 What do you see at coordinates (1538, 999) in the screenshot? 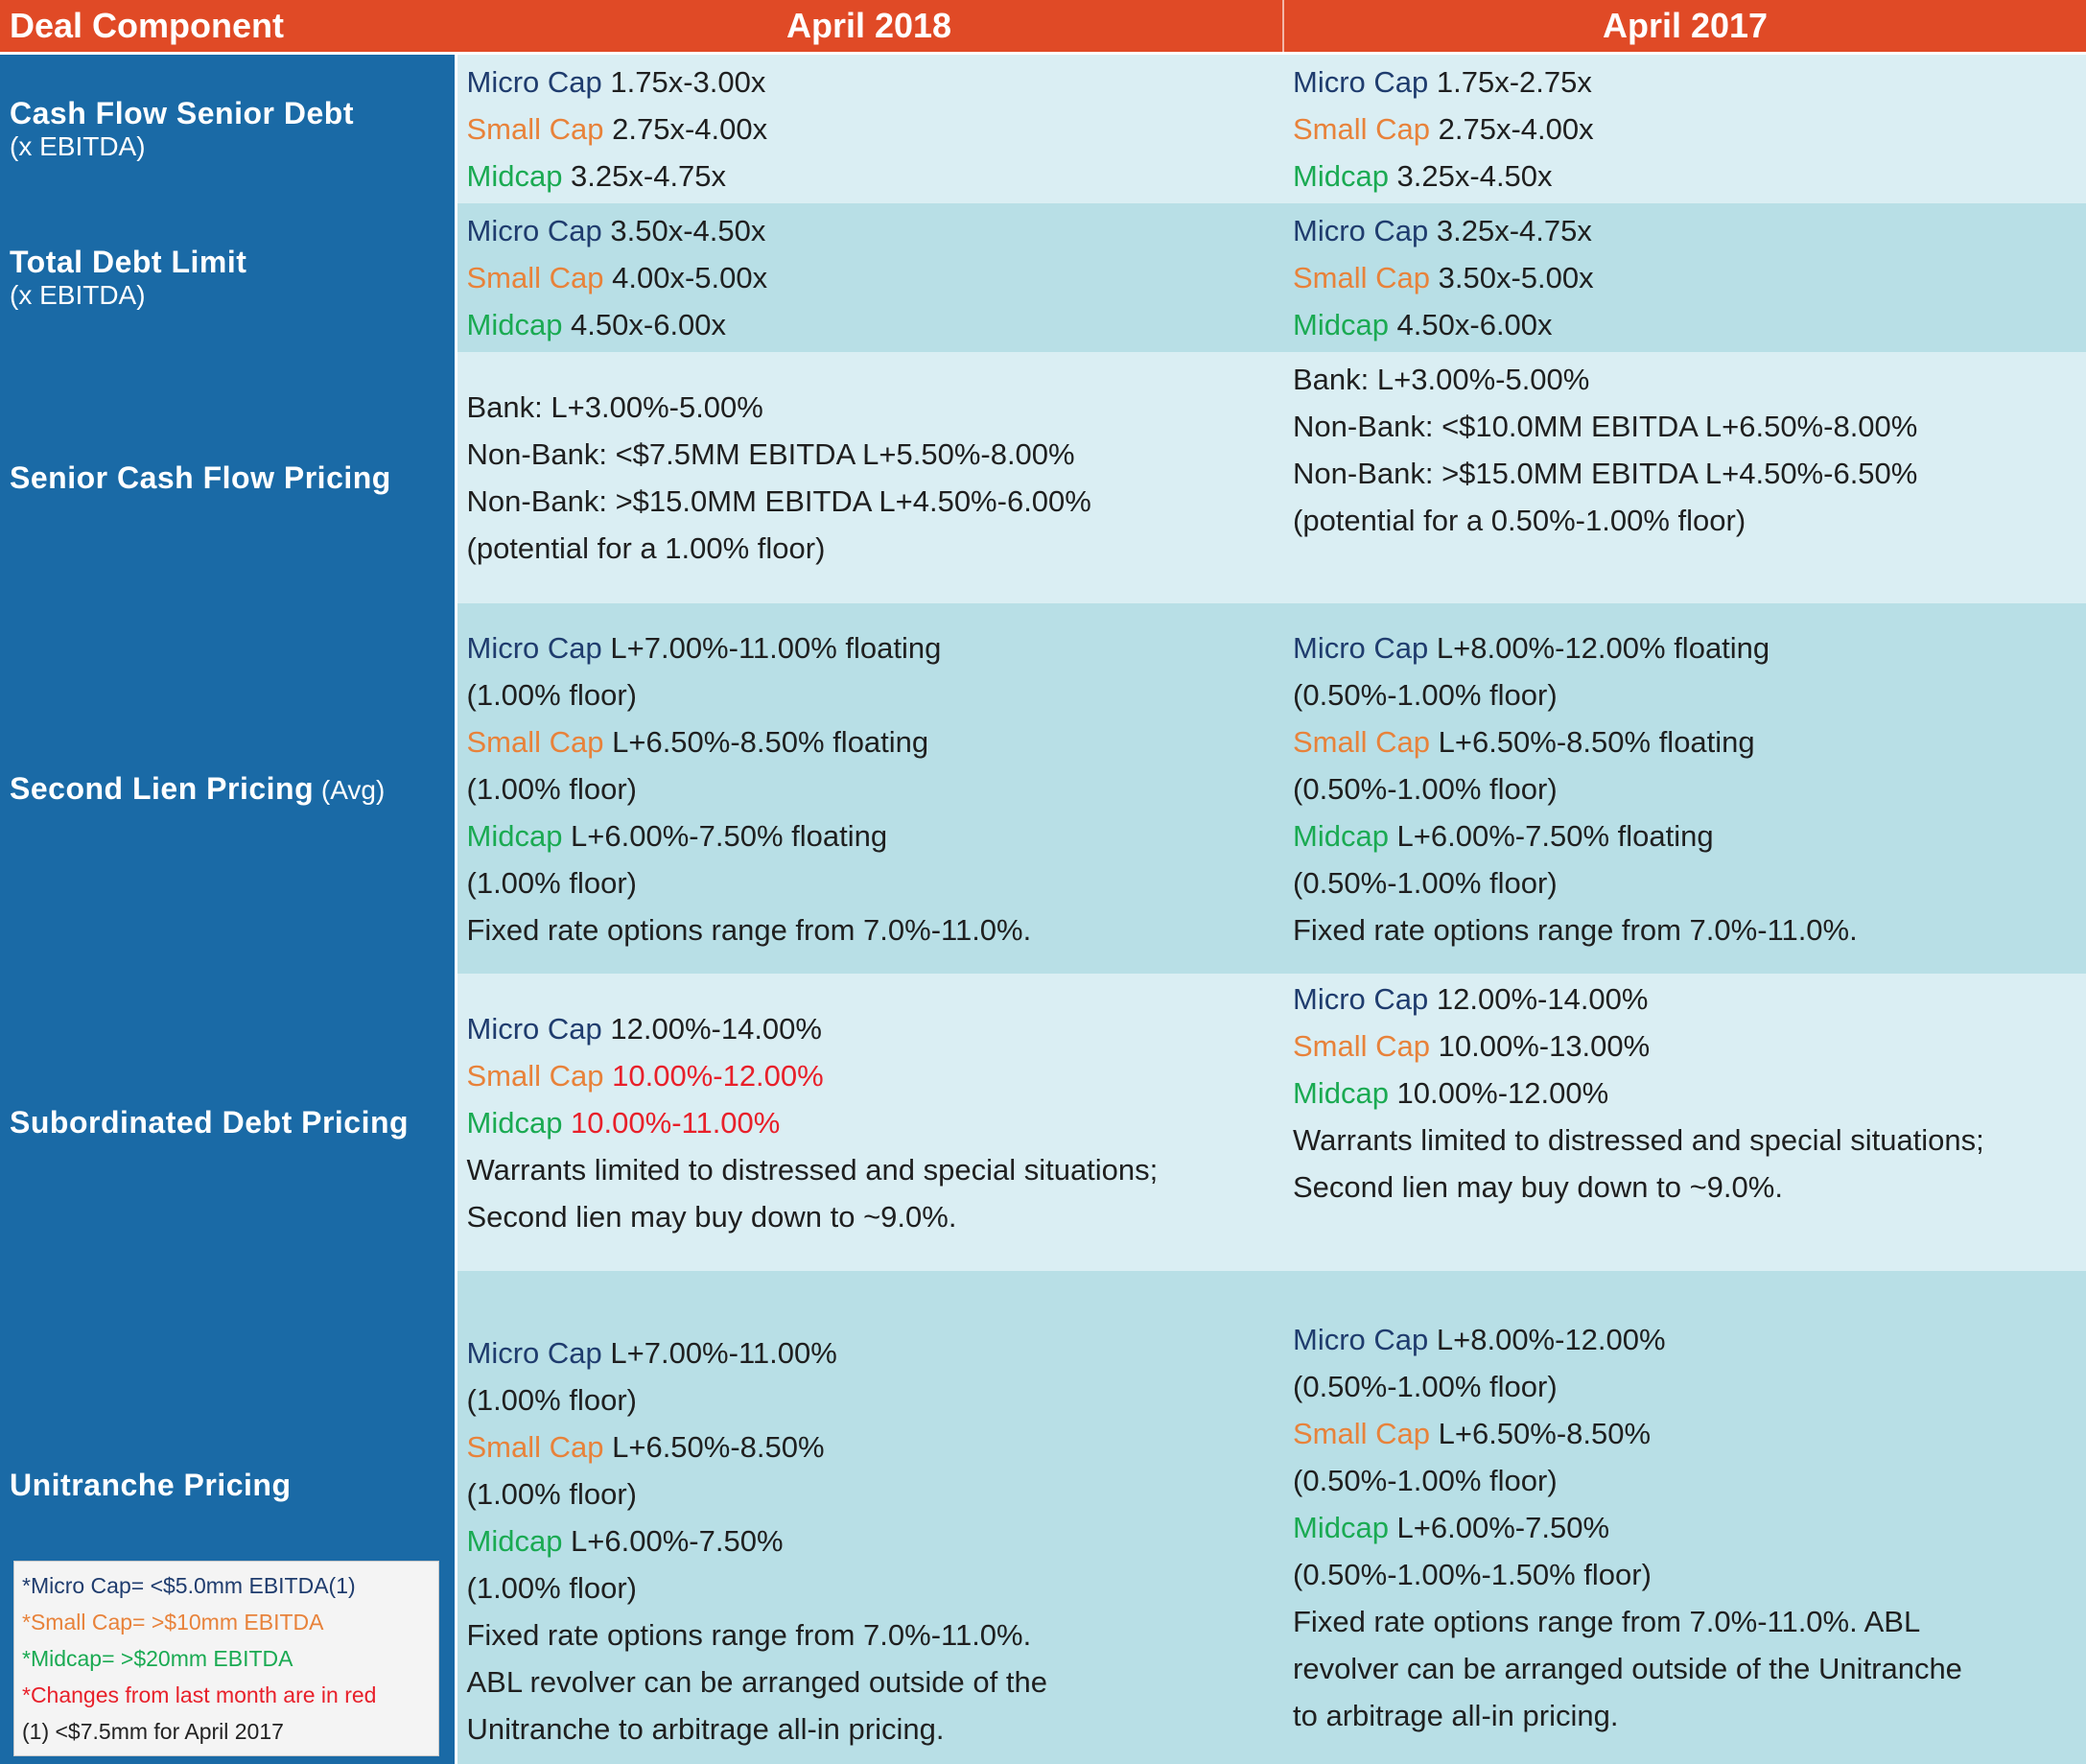
I see `value-text: 12.00%-14.00%` at bounding box center [1538, 999].